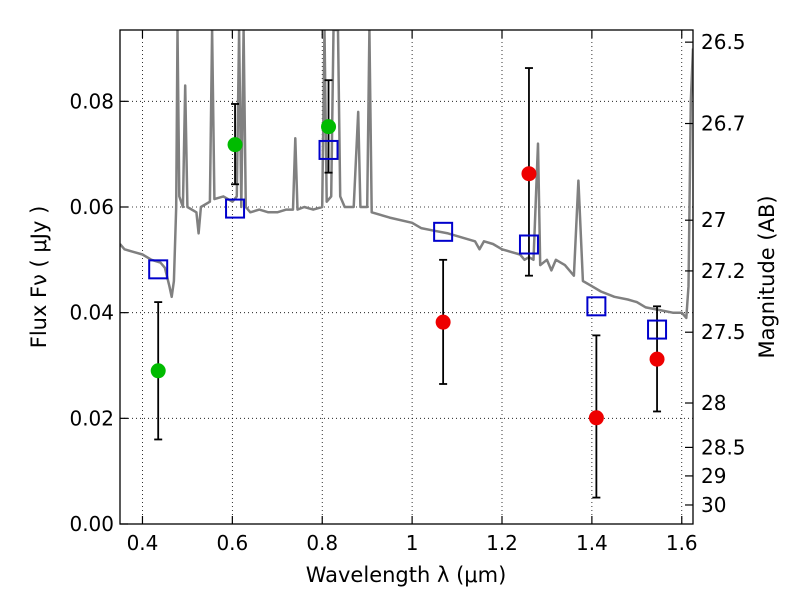  I want to click on y-tick-label: 0.00, so click(91, 524).